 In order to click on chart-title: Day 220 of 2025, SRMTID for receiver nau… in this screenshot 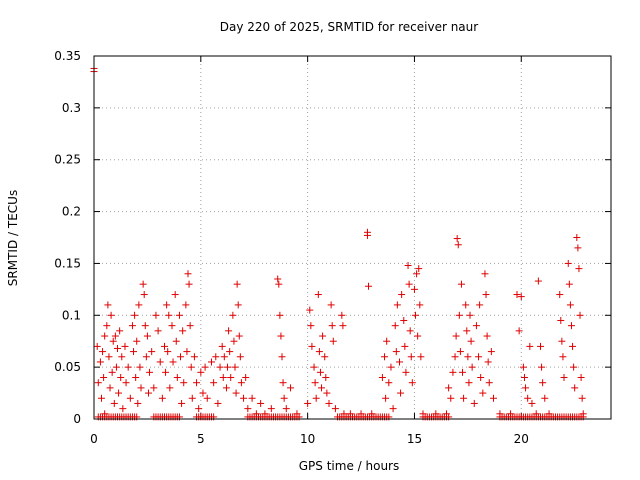, I will do `click(349, 27)`.